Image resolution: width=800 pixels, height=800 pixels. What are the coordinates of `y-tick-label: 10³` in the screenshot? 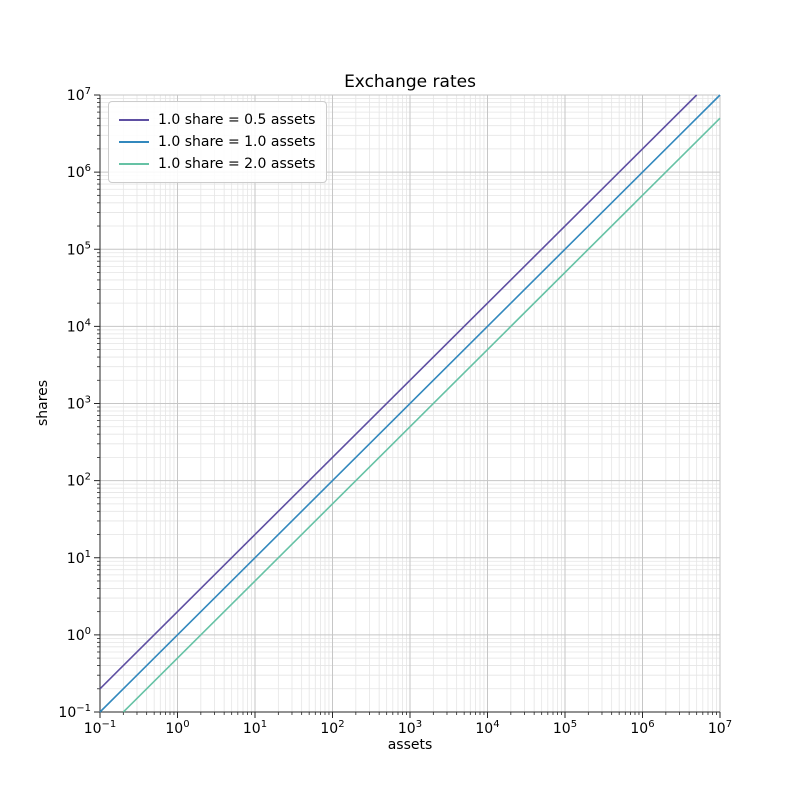 It's located at (79, 404).